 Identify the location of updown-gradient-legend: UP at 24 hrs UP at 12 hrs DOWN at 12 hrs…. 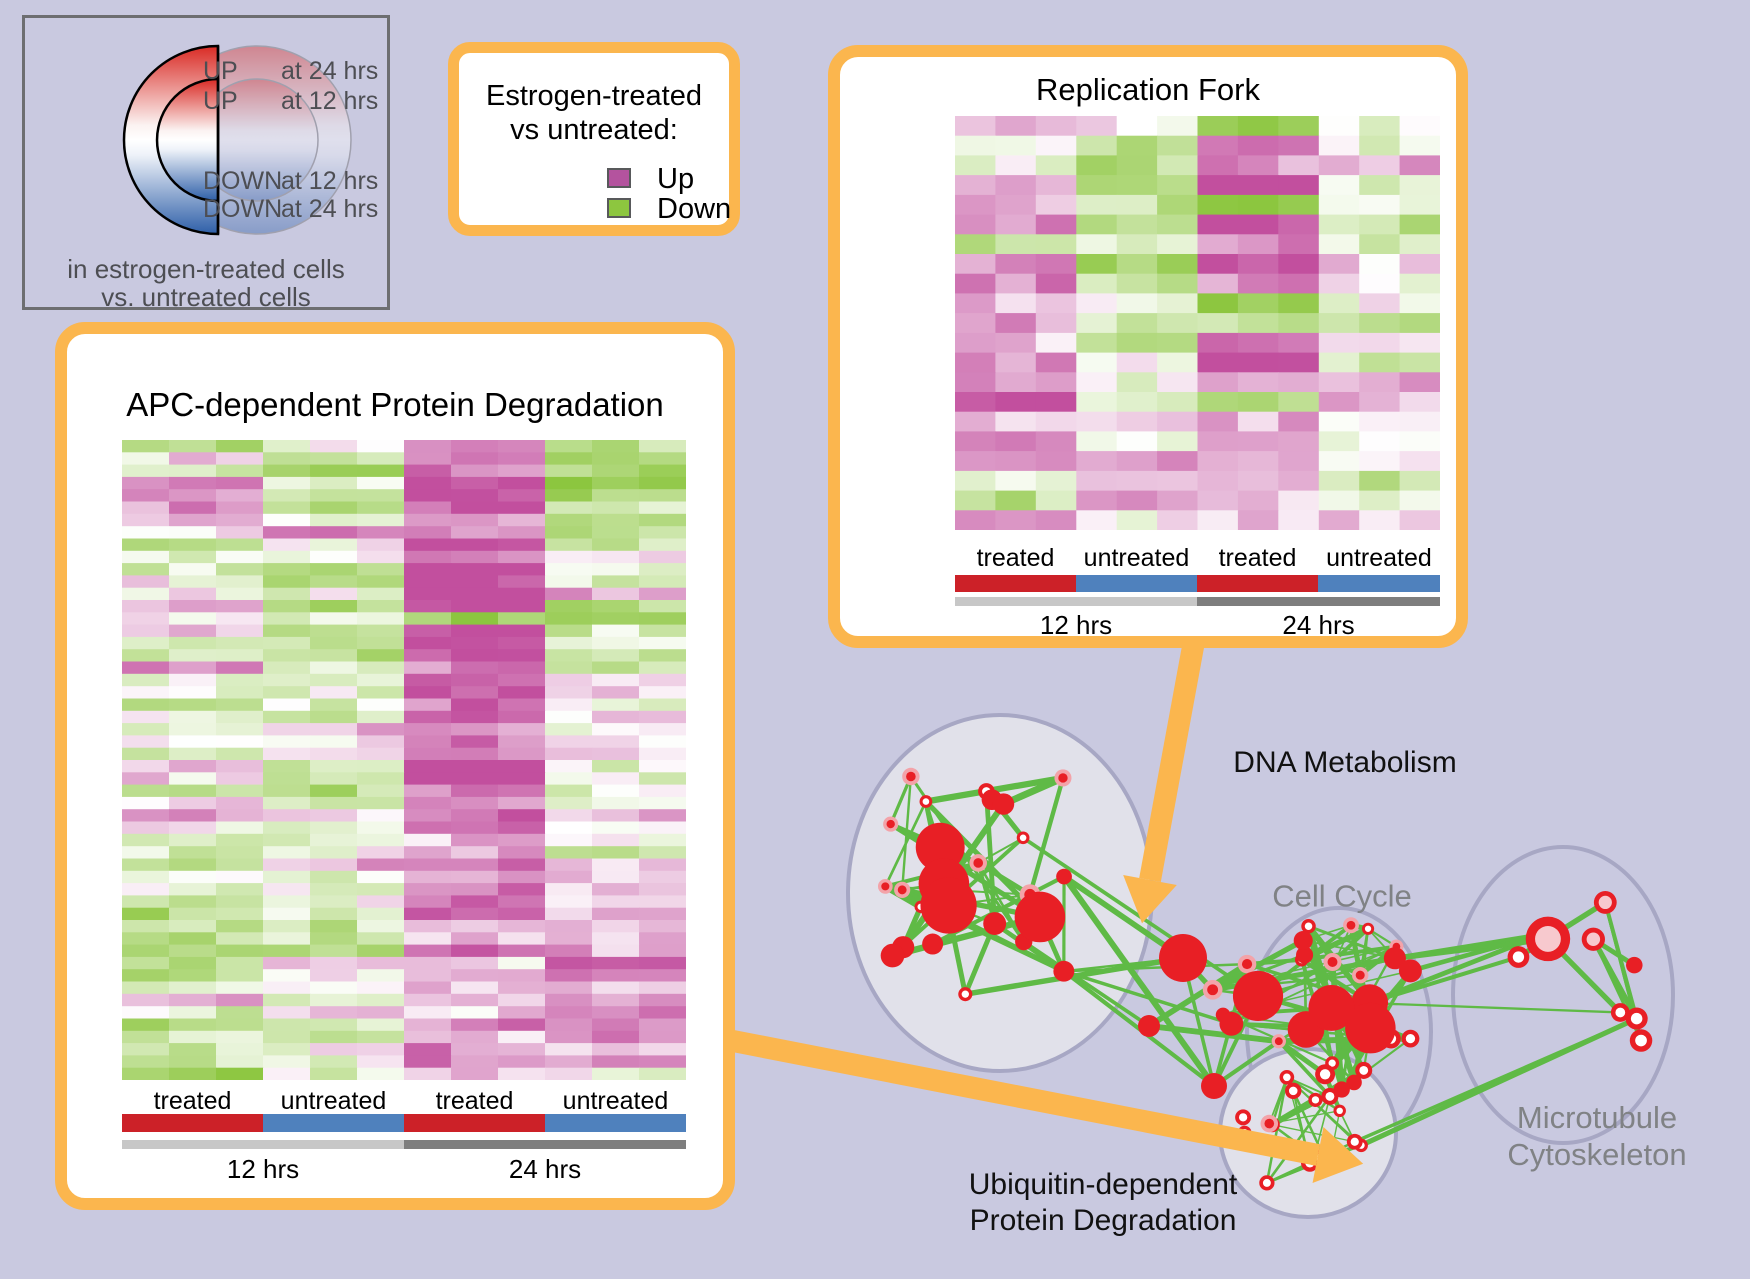
(206, 163).